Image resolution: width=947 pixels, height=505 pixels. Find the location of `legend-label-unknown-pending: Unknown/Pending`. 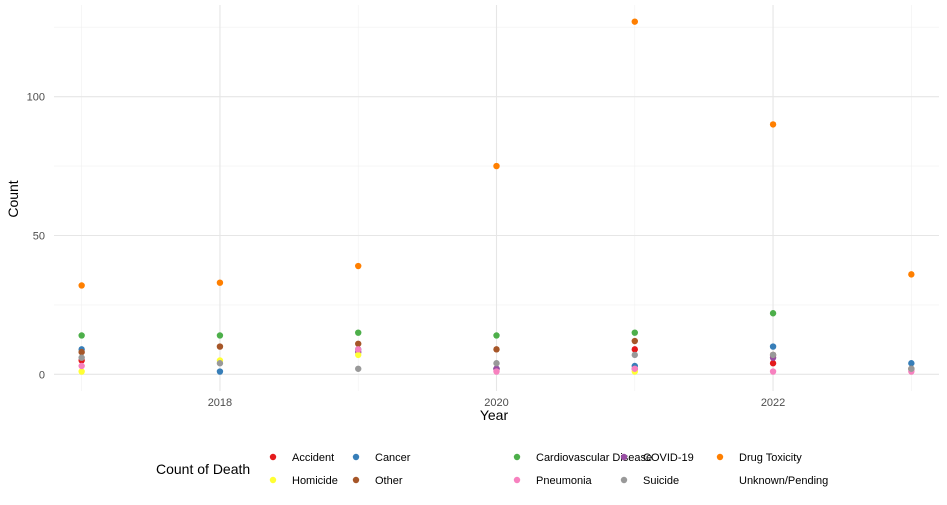

legend-label-unknown-pending: Unknown/Pending is located at coordinates (783, 481).